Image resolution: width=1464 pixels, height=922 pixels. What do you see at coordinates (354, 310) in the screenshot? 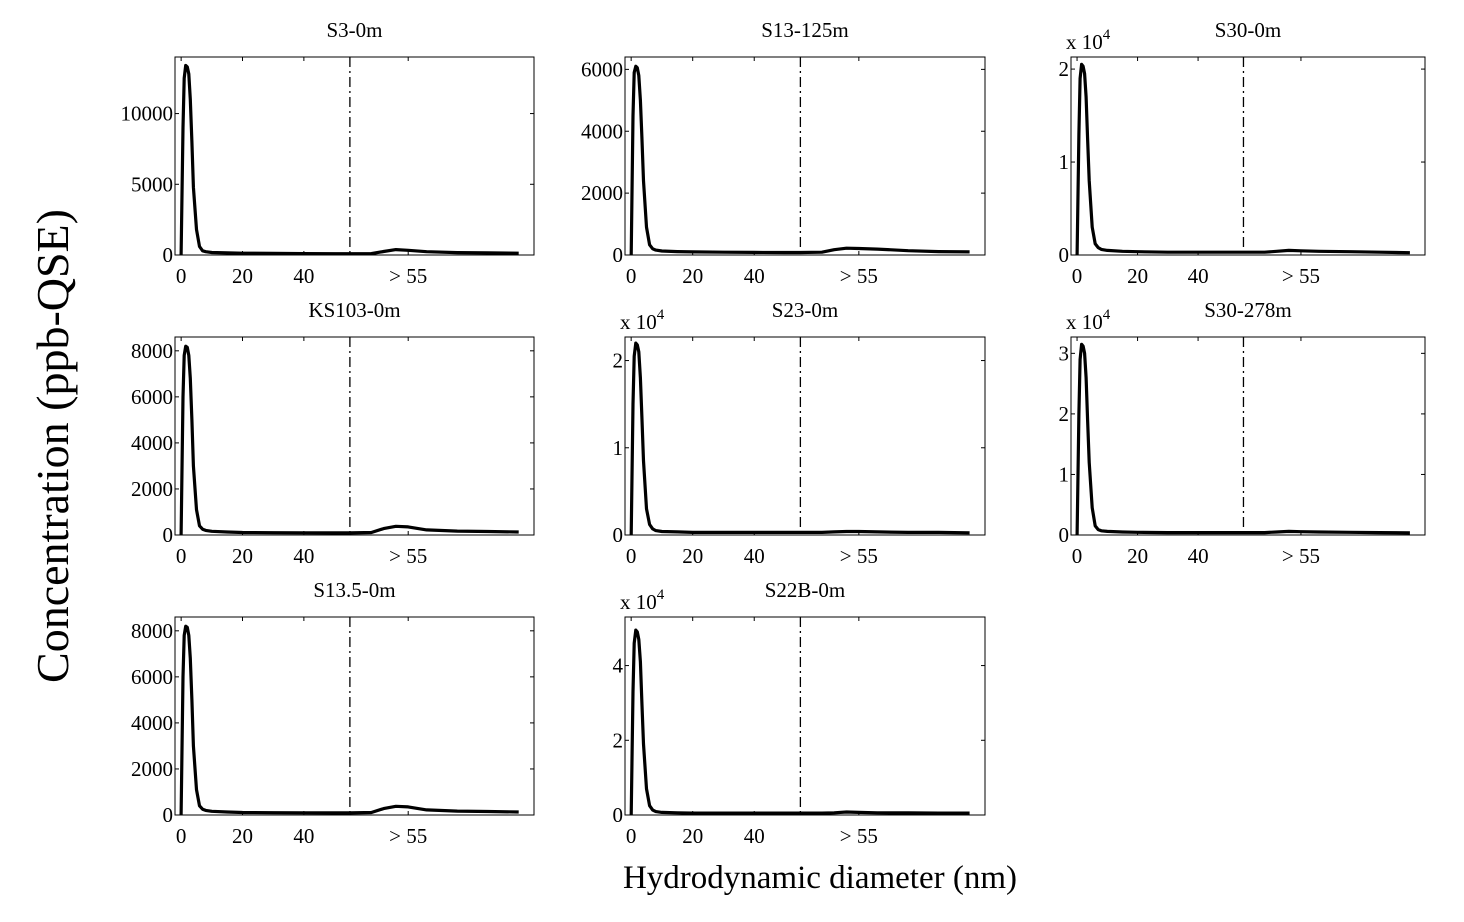
I see `panel-title: KS103-0m` at bounding box center [354, 310].